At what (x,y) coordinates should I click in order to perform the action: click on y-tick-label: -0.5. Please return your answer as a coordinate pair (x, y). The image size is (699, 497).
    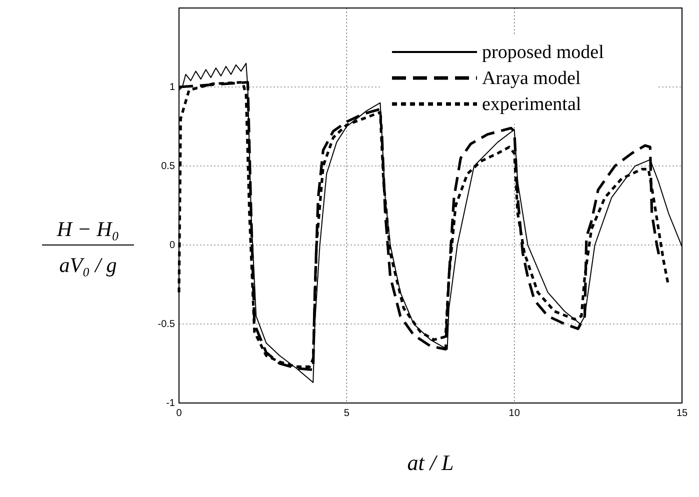
    Looking at the image, I should click on (167, 324).